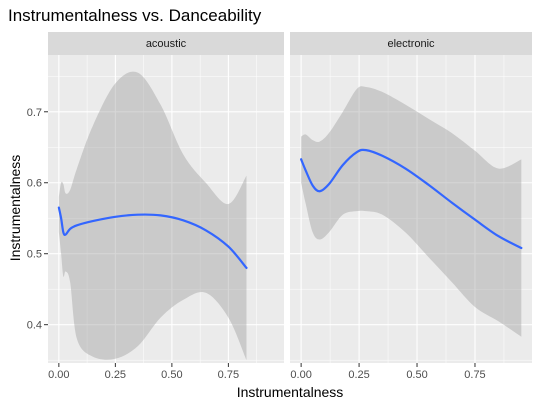 This screenshot has height=406, width=539. Describe the element at coordinates (290, 392) in the screenshot. I see `x-axis-title: Instrumentalness` at that location.